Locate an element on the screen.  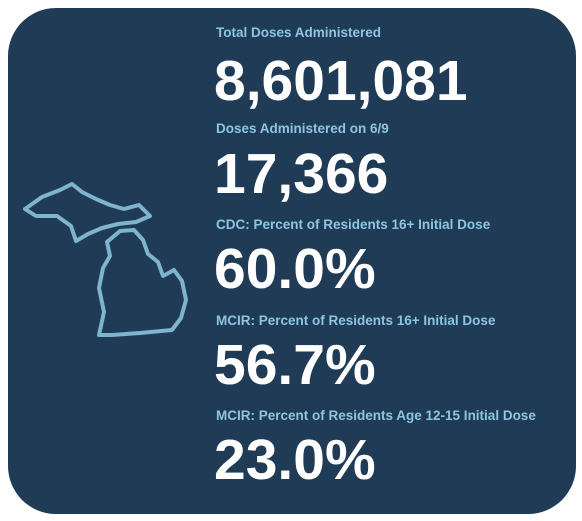
stat-label: Doses Administered on 6/9 is located at coordinates (302, 128).